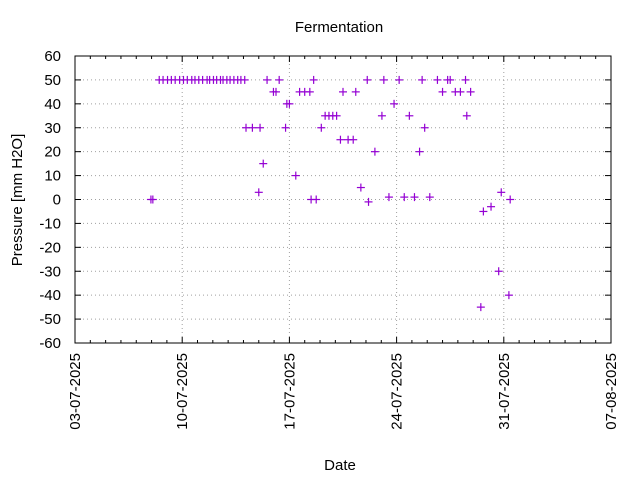 The width and height of the screenshot is (640, 480). I want to click on y-tick-label: -30, so click(50, 271).